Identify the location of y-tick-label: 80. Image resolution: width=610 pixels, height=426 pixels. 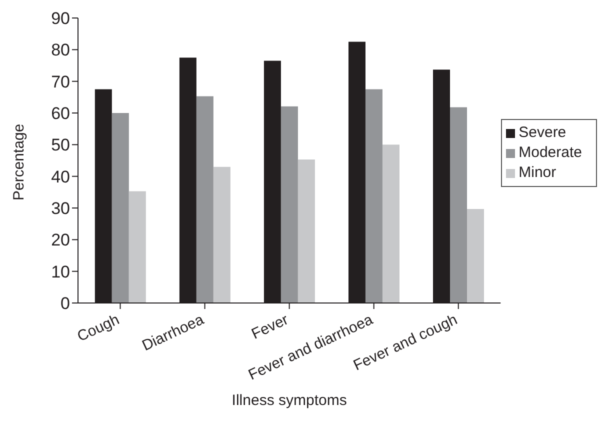
(60, 50).